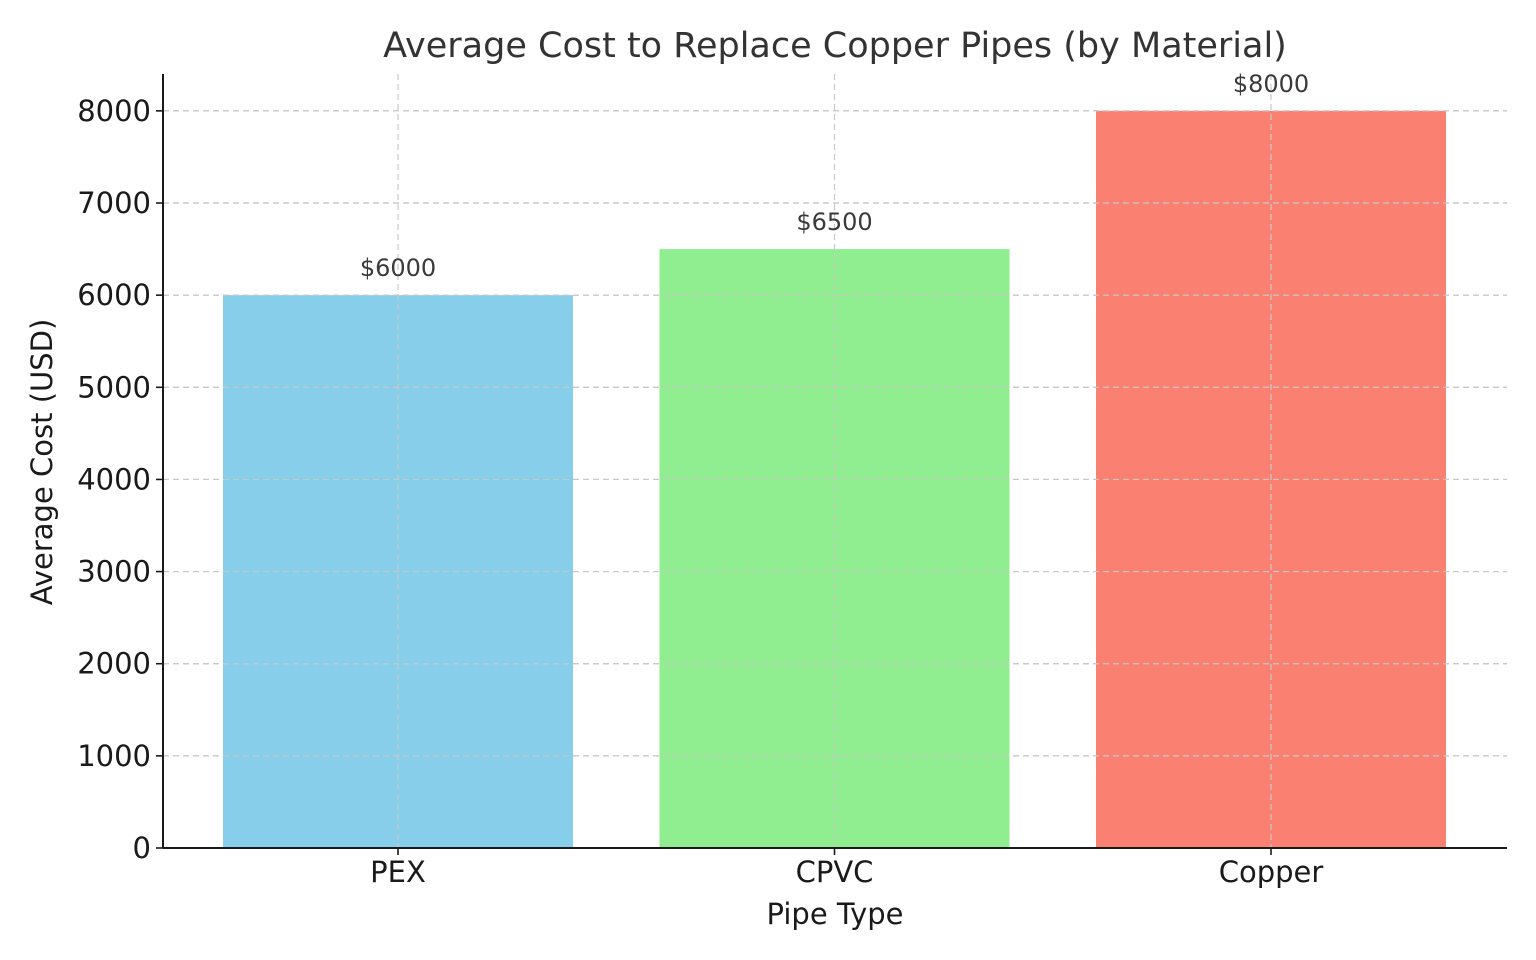 The image size is (1536, 960). What do you see at coordinates (398, 872) in the screenshot?
I see `x-tick-label: PEX` at bounding box center [398, 872].